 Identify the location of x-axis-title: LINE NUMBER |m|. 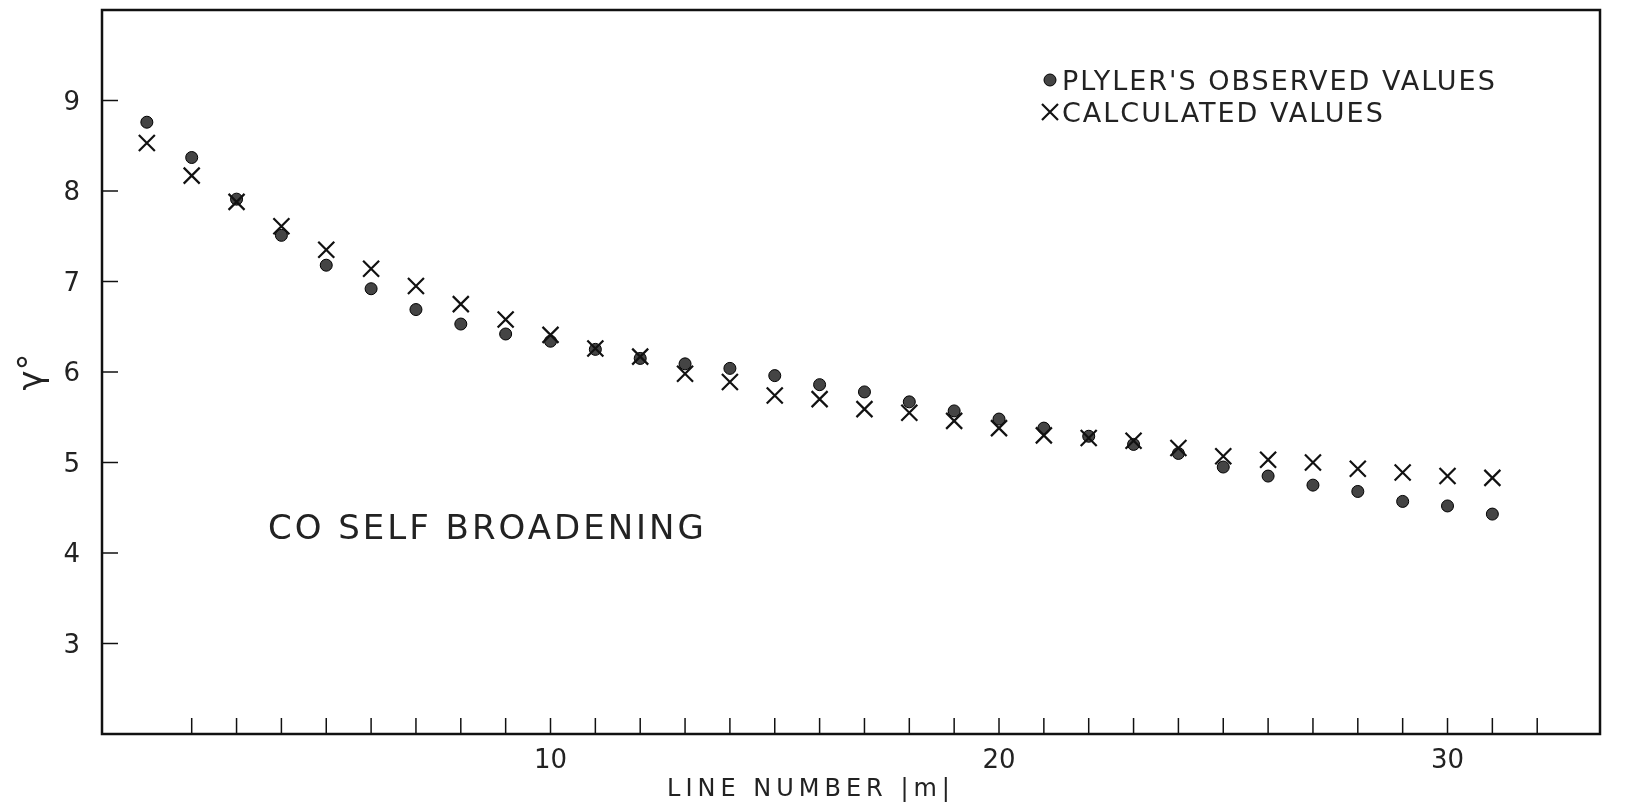
(811, 788).